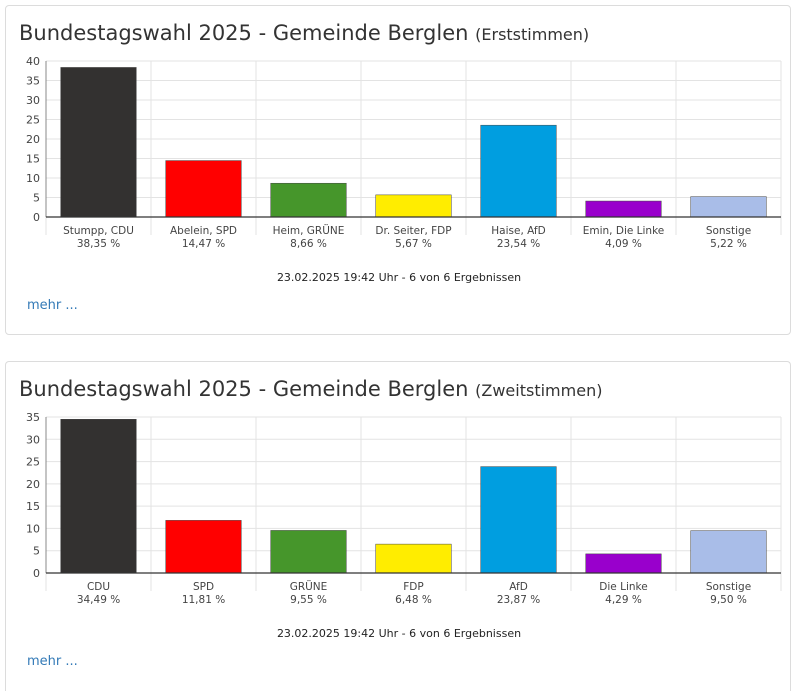 The height and width of the screenshot is (691, 800). What do you see at coordinates (98, 600) in the screenshot?
I see `value-label: 34,49 %` at bounding box center [98, 600].